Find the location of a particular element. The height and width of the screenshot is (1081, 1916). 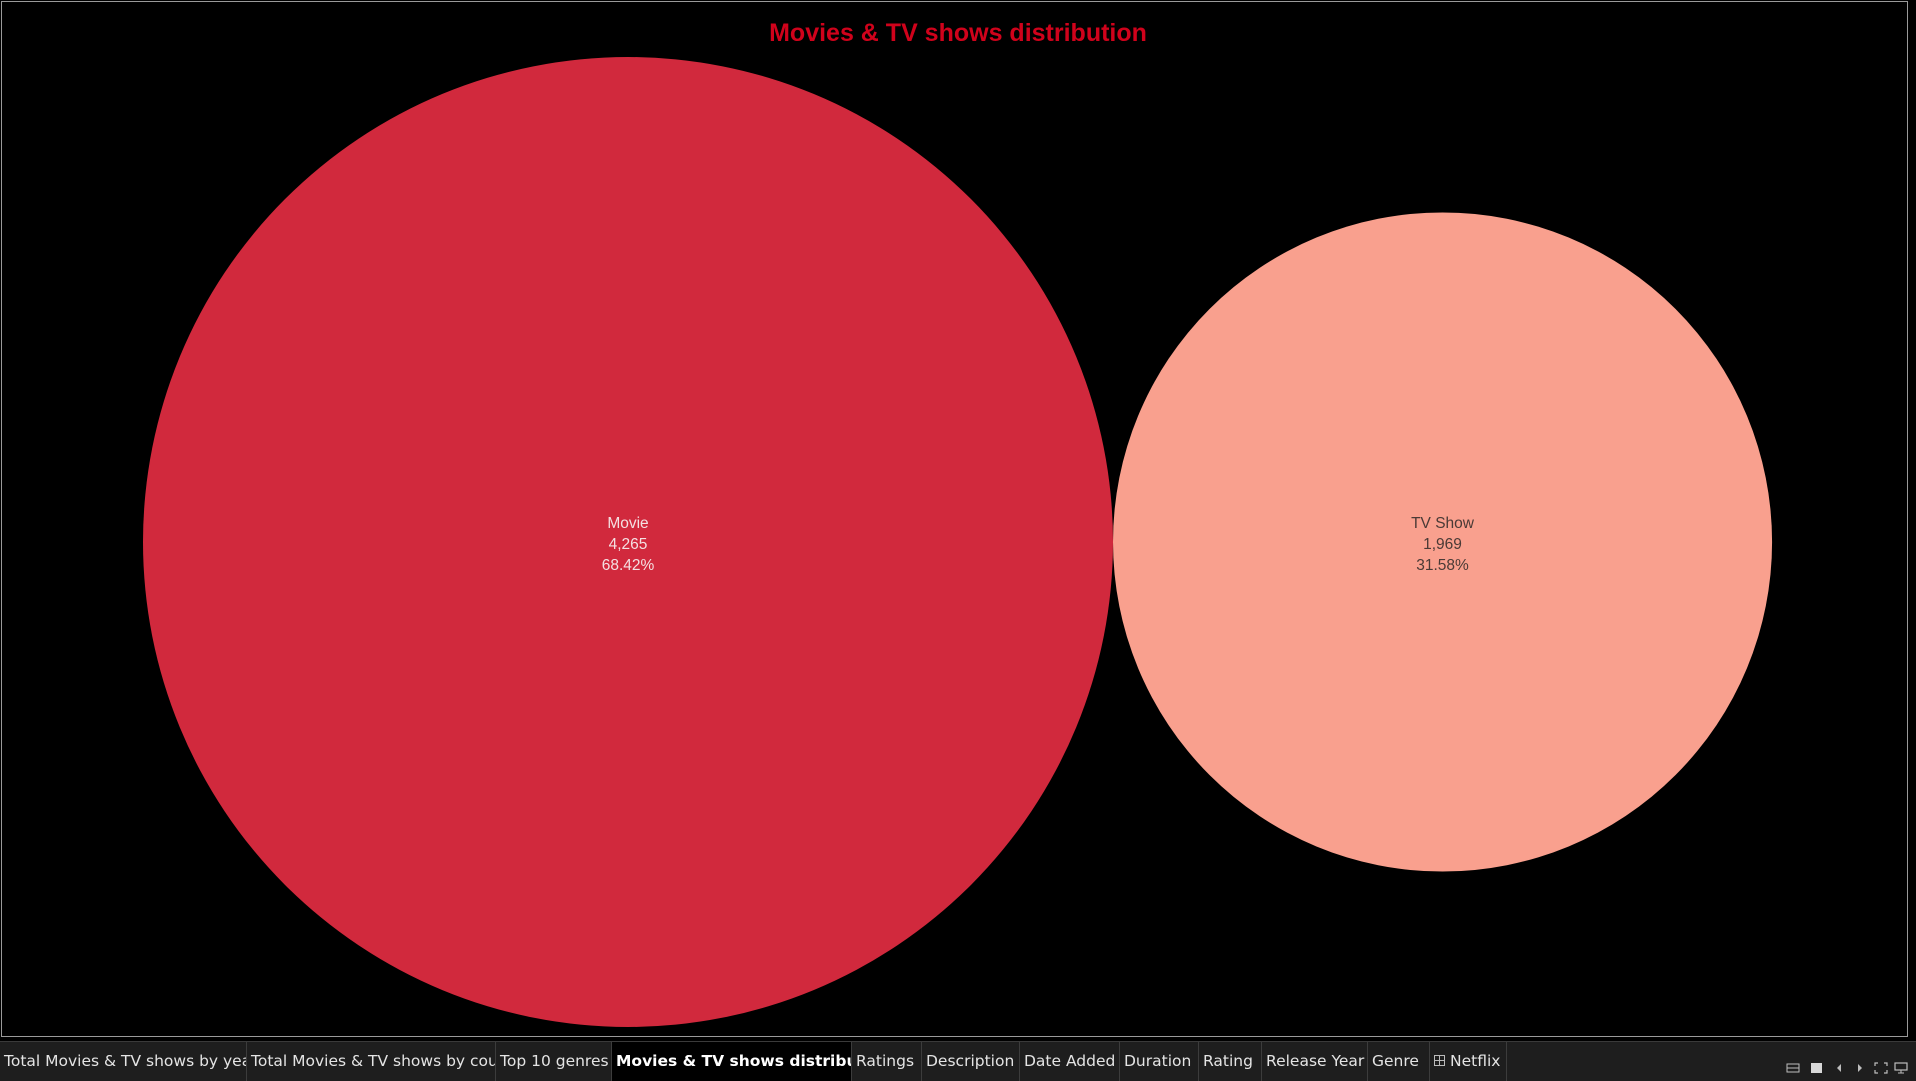

next-sheet-icon is located at coordinates (1860, 1069).